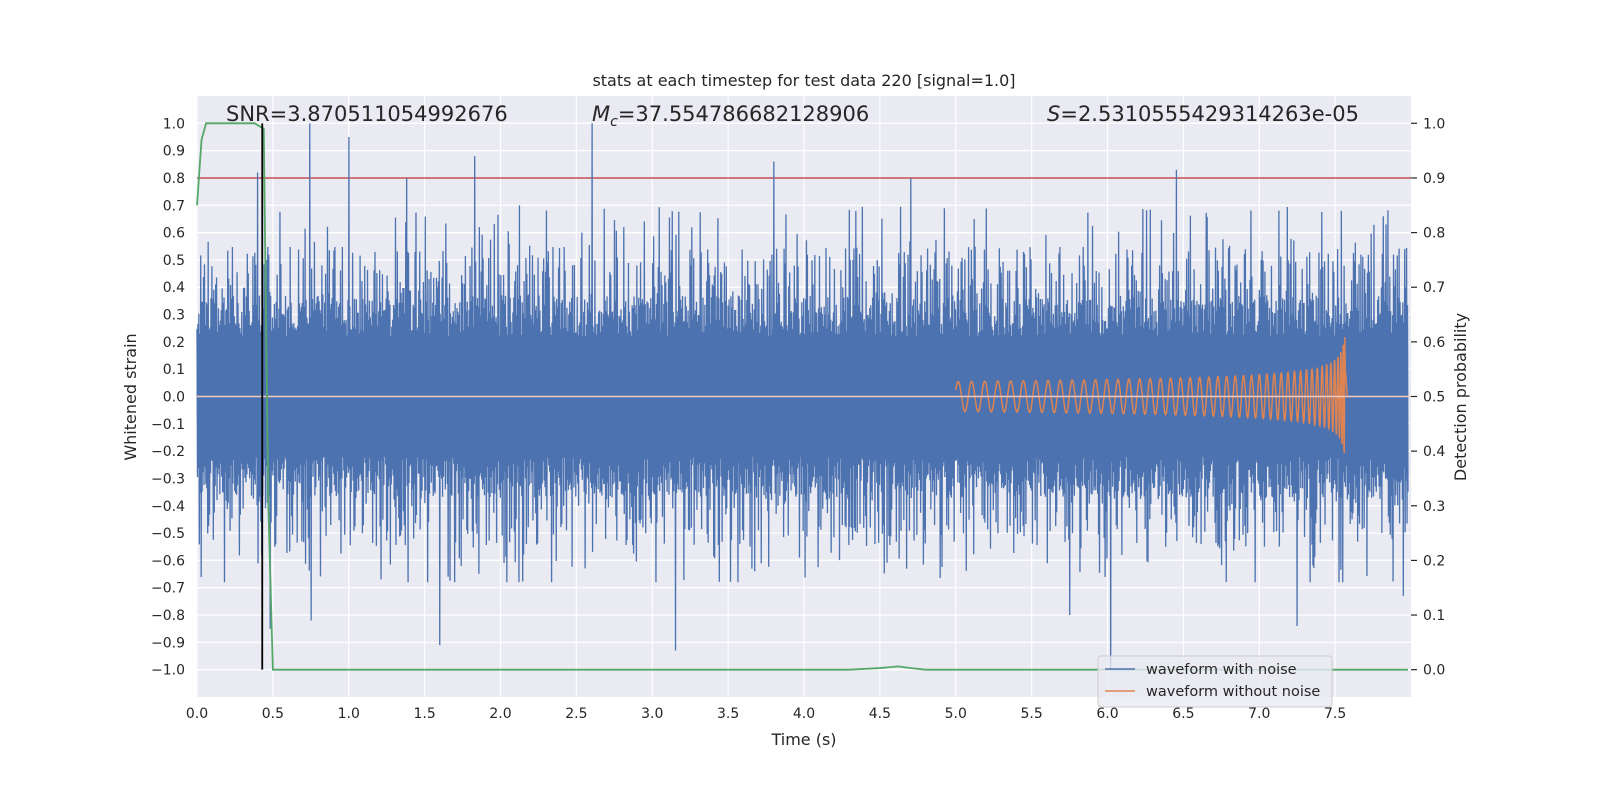 This screenshot has width=1600, height=800. Describe the element at coordinates (1031, 714) in the screenshot. I see `x-tick-label: 5.5` at that location.